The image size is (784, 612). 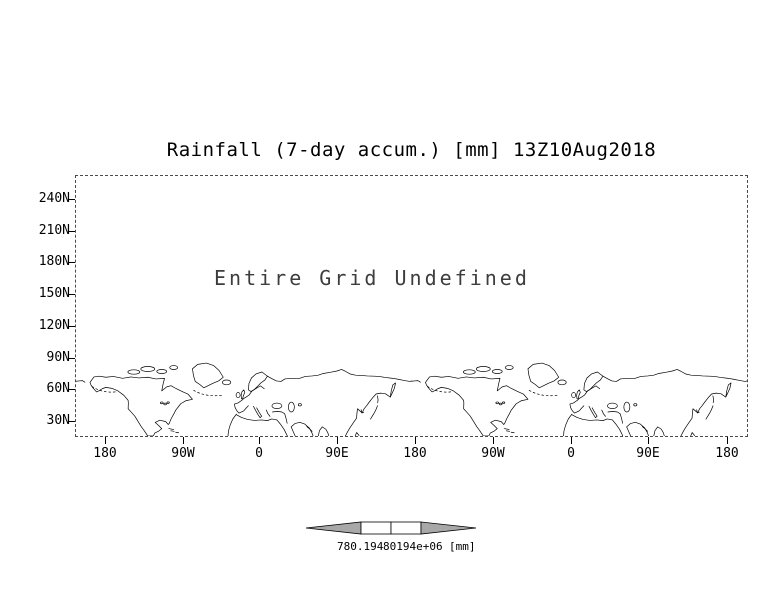 I want to click on colorbar-tick-label: 80194e+06, so click(x=413, y=546).